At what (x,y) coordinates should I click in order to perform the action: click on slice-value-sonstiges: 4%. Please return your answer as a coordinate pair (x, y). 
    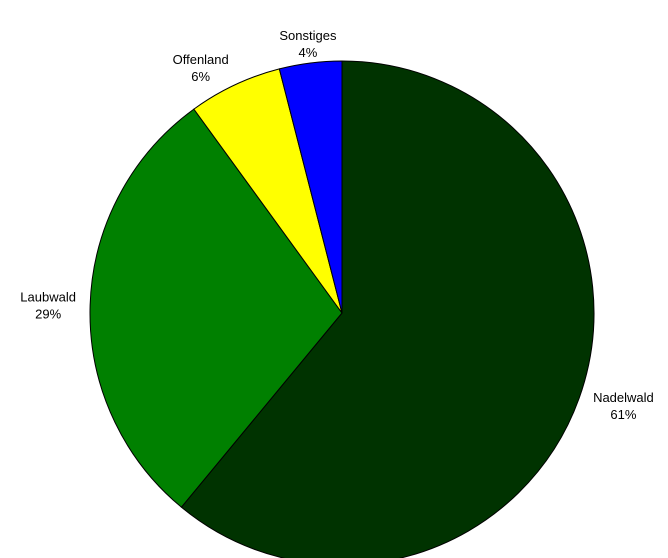
    Looking at the image, I should click on (308, 52).